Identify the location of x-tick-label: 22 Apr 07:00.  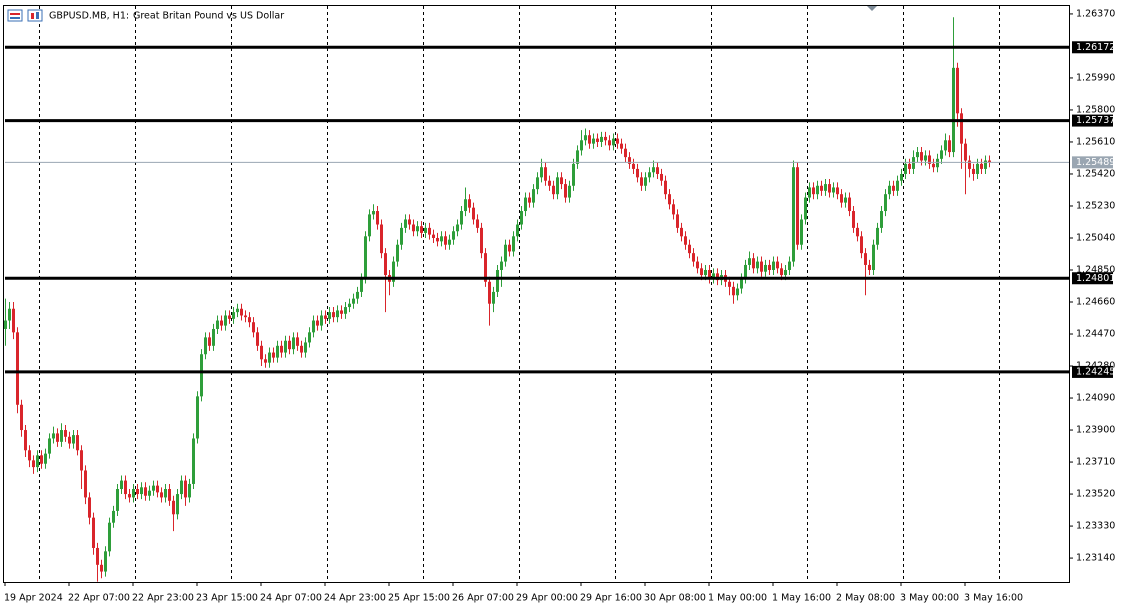
(99, 598).